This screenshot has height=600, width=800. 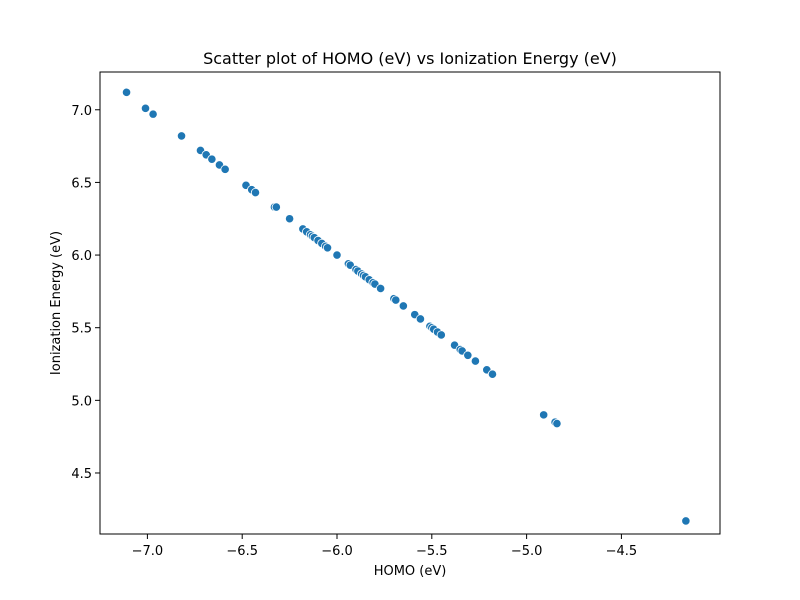 I want to click on x-axis: −7.0 −6.5 −6.0 −5.5 −5.0 −4.5, so click(x=385, y=546).